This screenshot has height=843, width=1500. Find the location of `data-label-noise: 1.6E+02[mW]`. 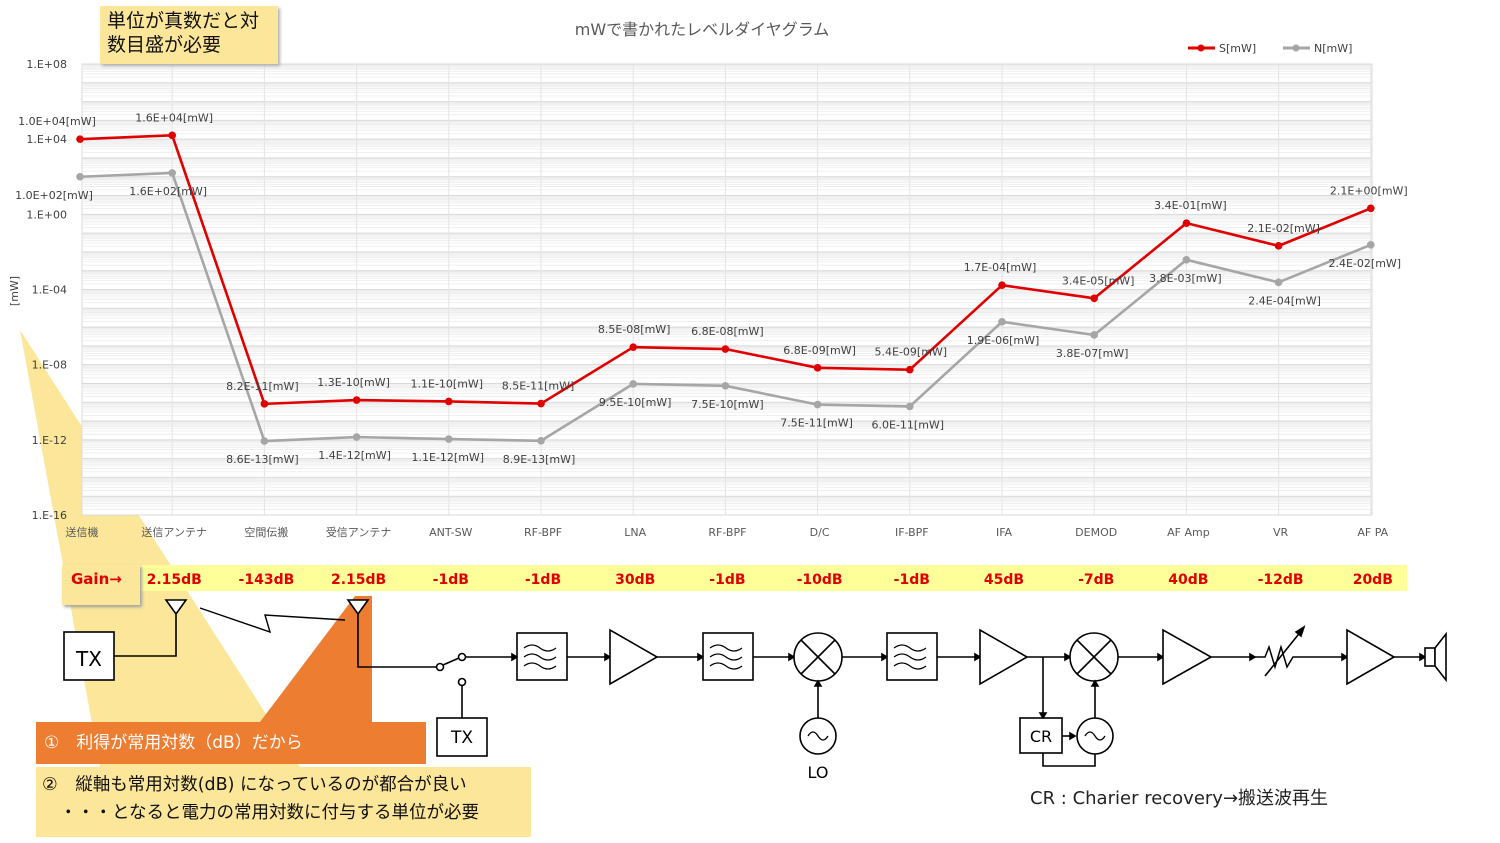

data-label-noise: 1.6E+02[mW] is located at coordinates (168, 191).